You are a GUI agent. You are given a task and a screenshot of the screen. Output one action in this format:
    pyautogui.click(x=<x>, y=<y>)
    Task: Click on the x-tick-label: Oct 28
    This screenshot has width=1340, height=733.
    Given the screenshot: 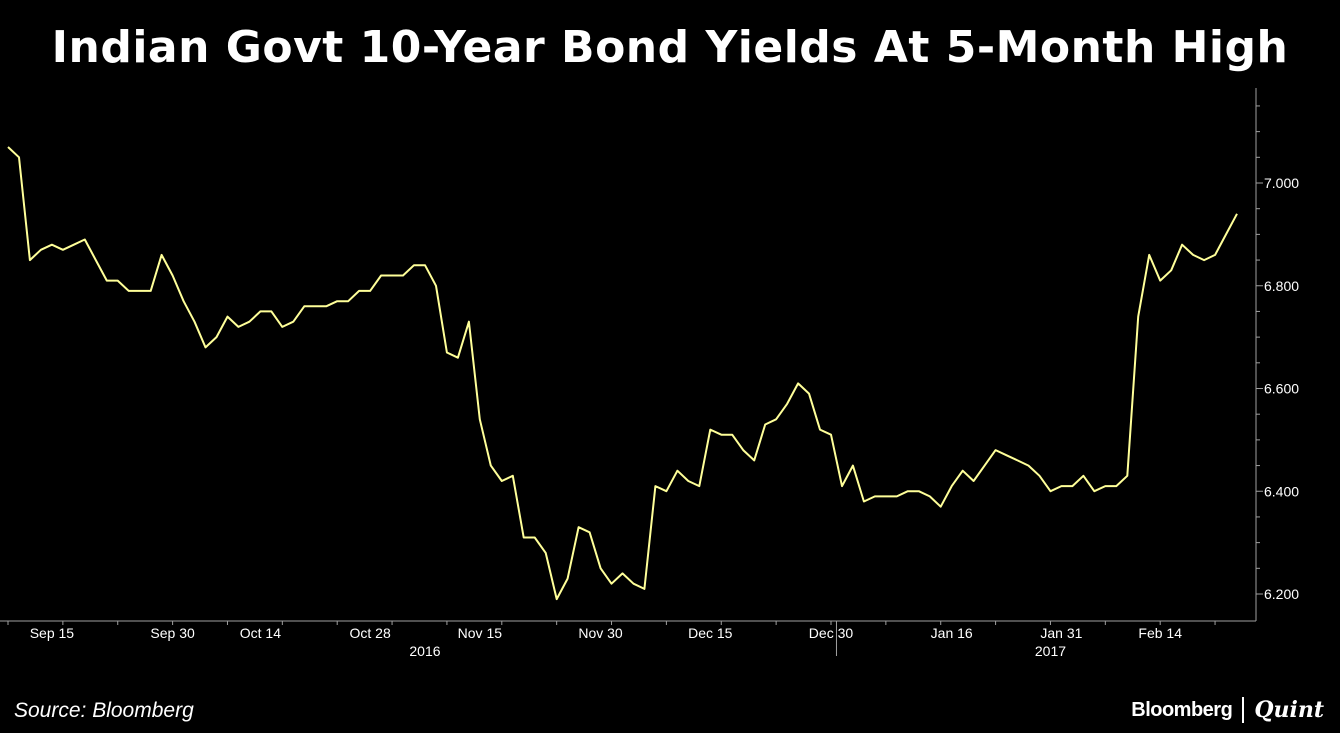 What is the action you would take?
    pyautogui.click(x=369, y=633)
    